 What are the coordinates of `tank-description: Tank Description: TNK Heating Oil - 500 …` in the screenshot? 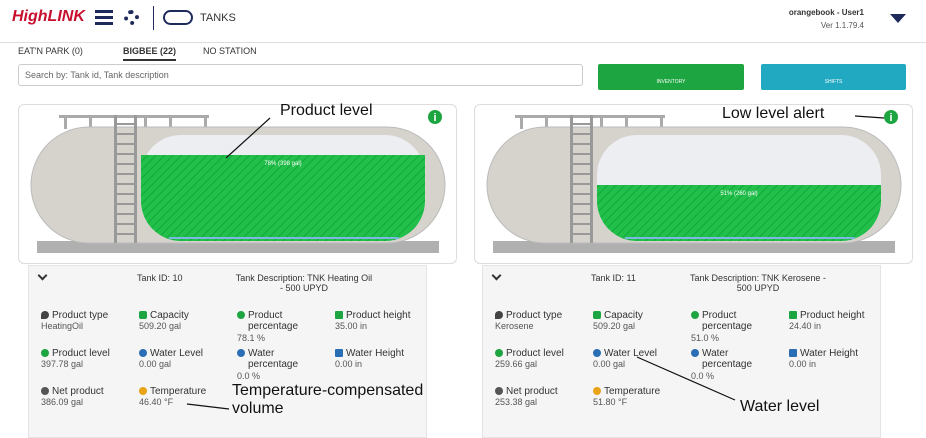 It's located at (304, 283).